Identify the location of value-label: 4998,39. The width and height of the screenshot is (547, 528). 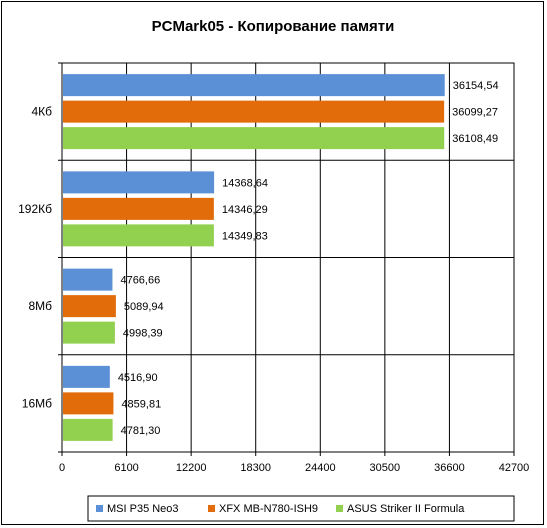
(143, 334).